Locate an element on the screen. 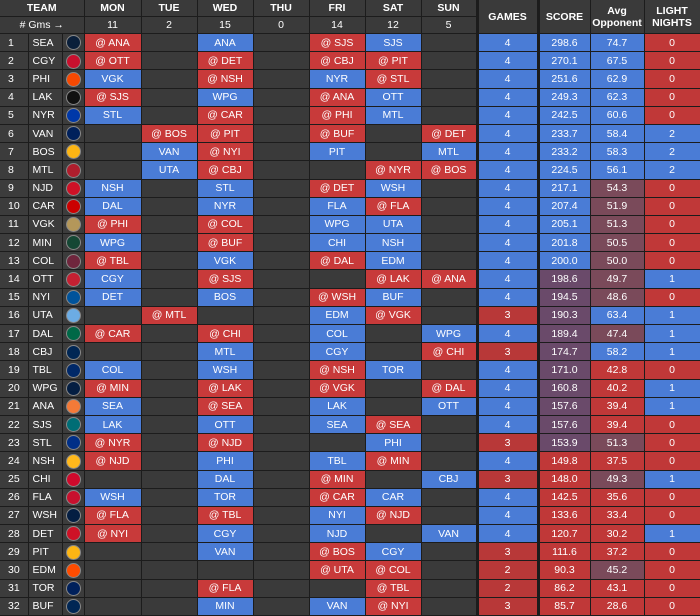 The height and width of the screenshot is (616, 700). score-cell: 157.6 is located at coordinates (564, 425).